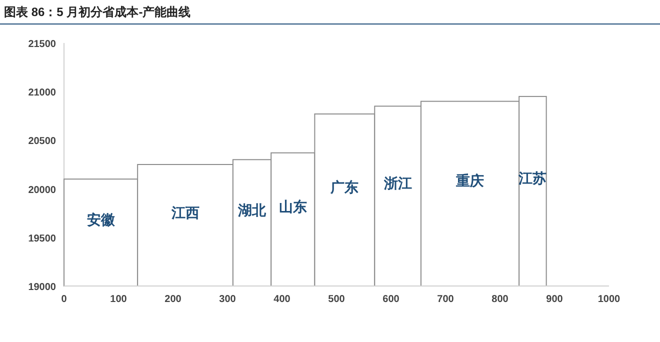 The image size is (660, 342). What do you see at coordinates (252, 210) in the screenshot?
I see `category-label: 湖北` at bounding box center [252, 210].